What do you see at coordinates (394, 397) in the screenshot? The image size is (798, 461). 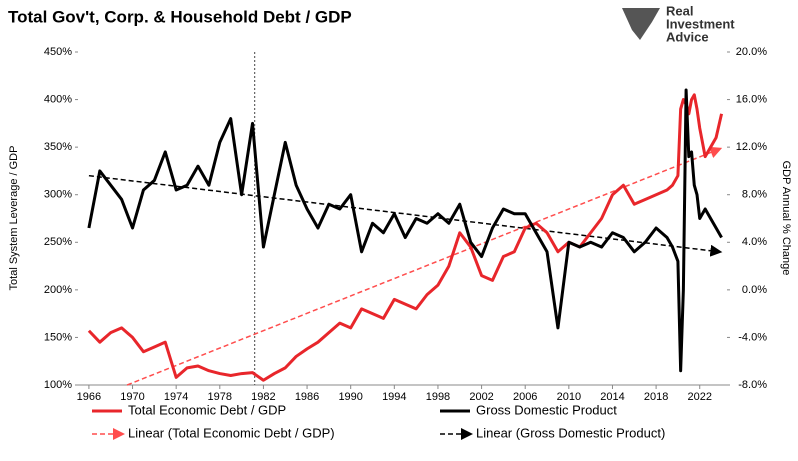 I see `x-tick-label: 1994` at bounding box center [394, 397].